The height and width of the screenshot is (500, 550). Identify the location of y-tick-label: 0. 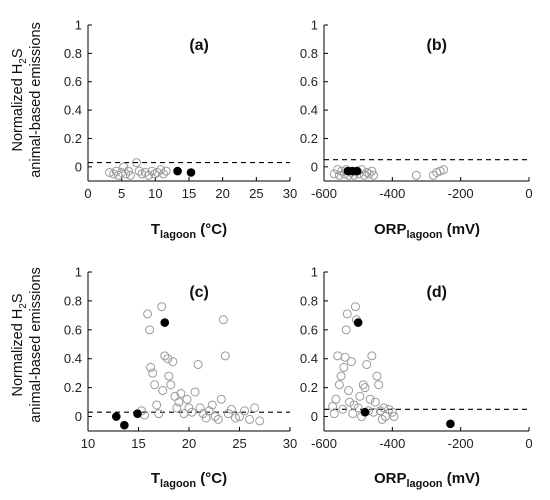
(78, 416).